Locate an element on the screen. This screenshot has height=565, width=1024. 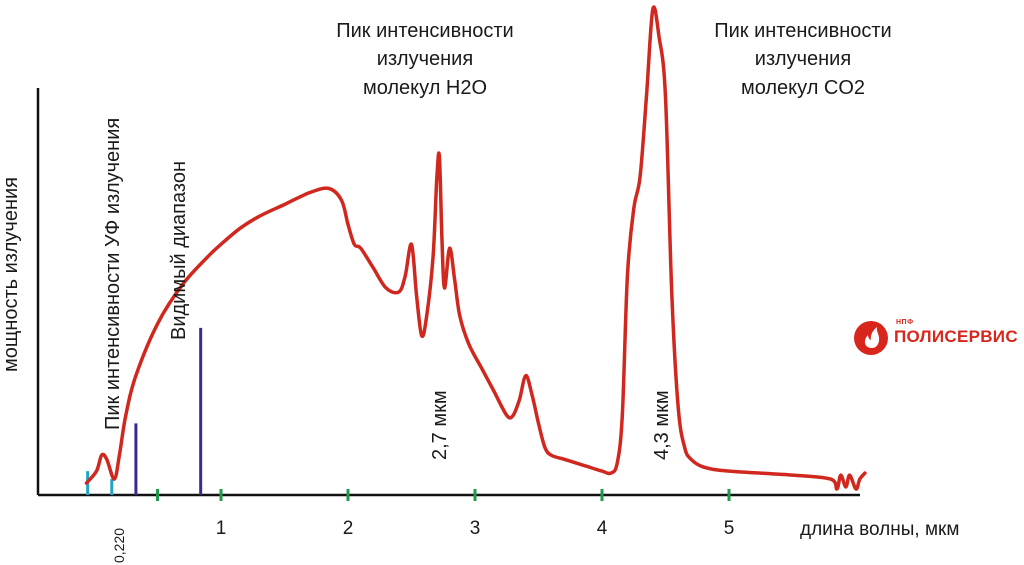
annotation-uv-peak: Пик интенсивности УФ излучения is located at coordinates (113, 274).